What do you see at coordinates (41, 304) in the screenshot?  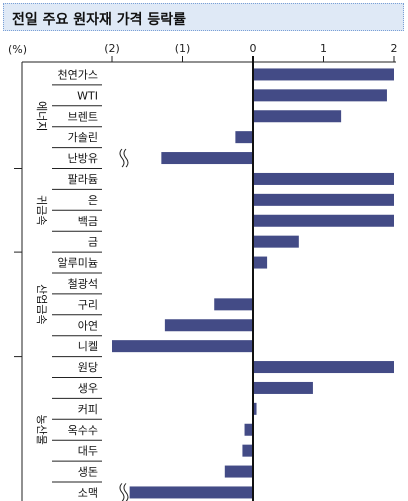 I see `group-label: 산업금속` at bounding box center [41, 304].